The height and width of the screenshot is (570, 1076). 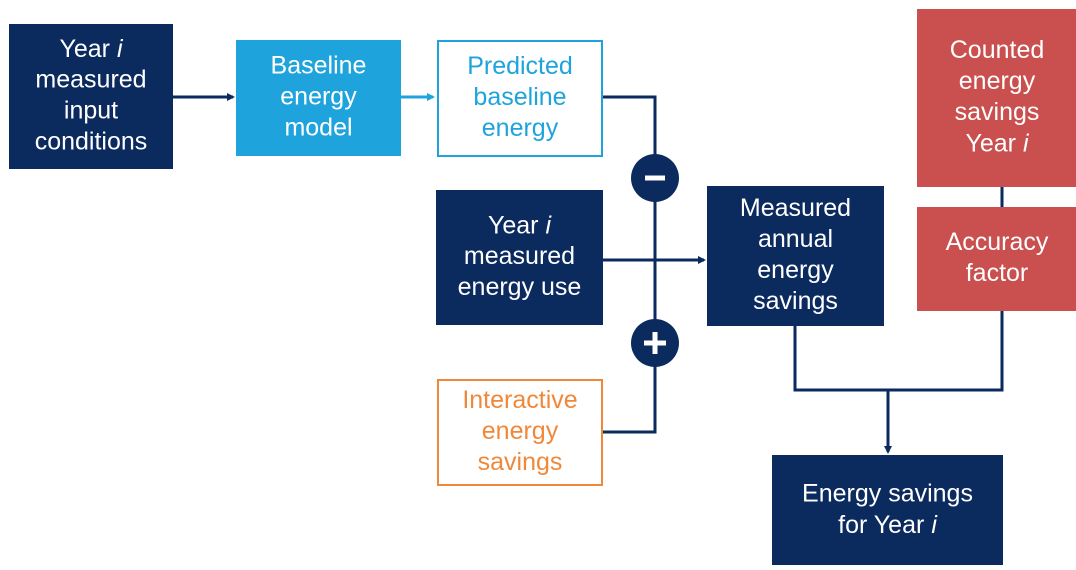 I want to click on node: Interactive energy savings, so click(x=520, y=432).